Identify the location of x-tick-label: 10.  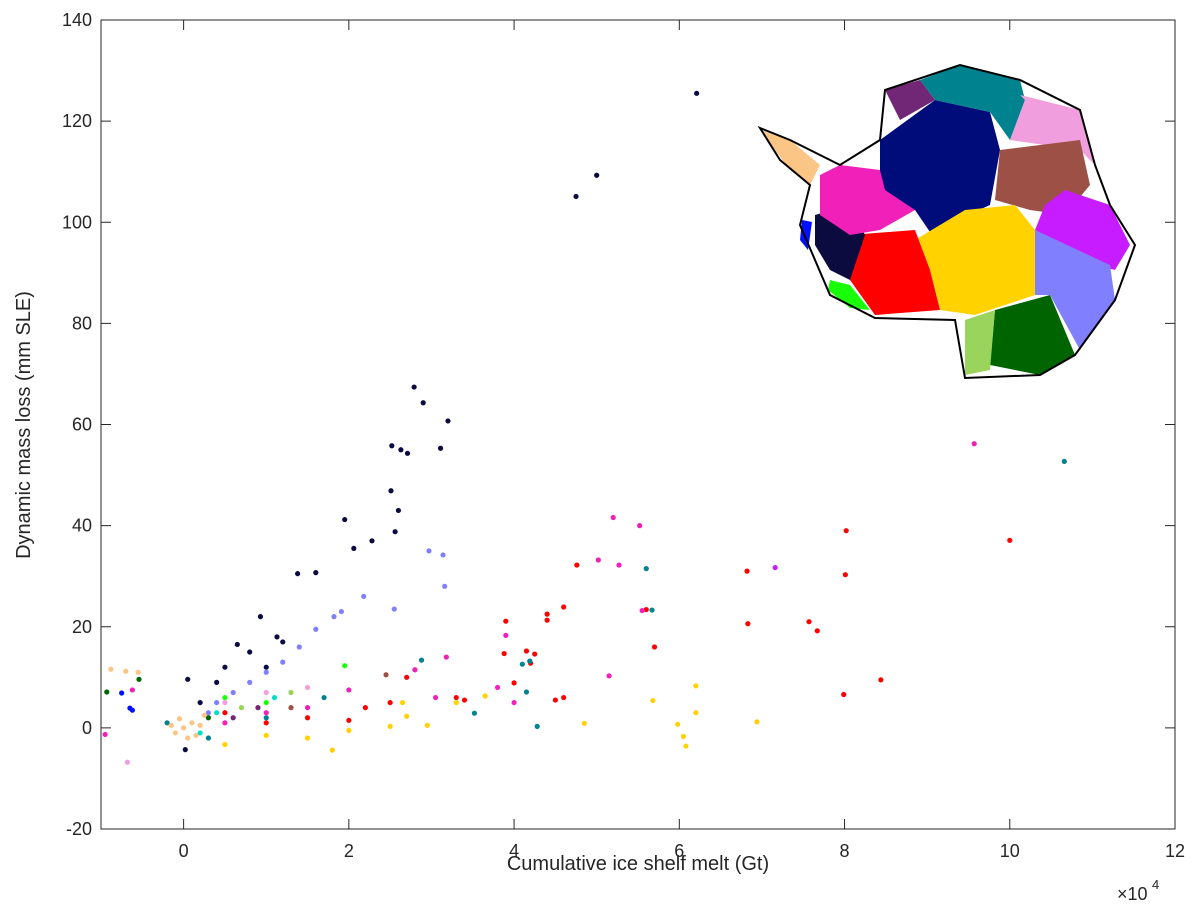
(1010, 851).